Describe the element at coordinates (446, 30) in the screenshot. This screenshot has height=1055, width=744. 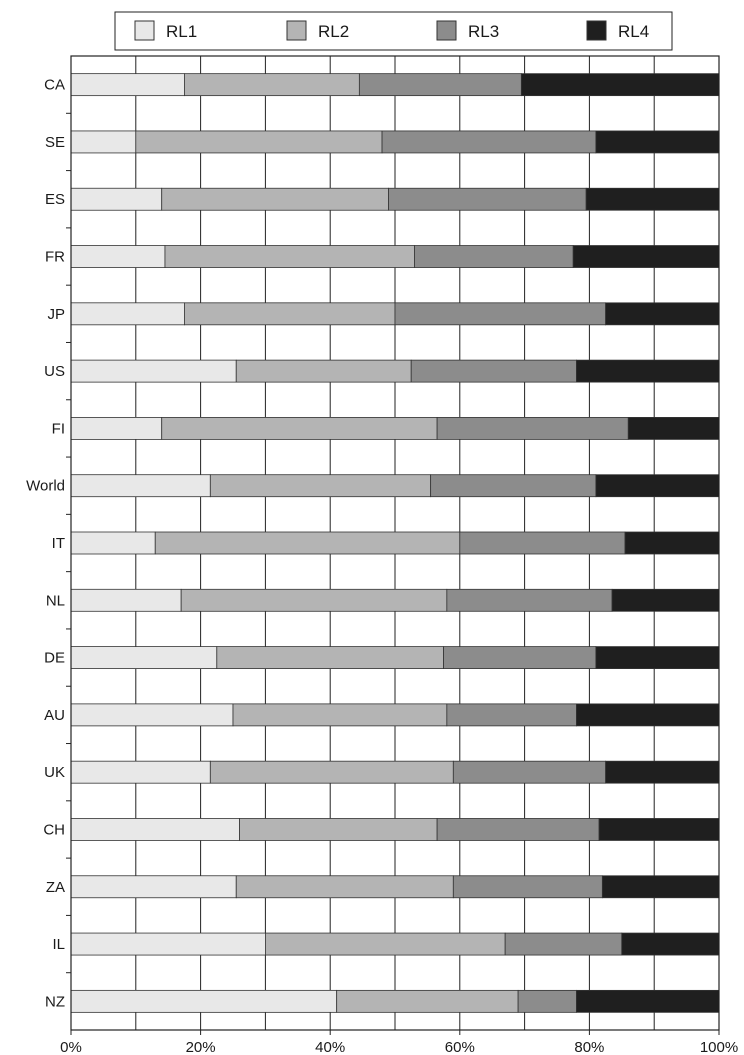
I see `legend-swatch-rl3` at that location.